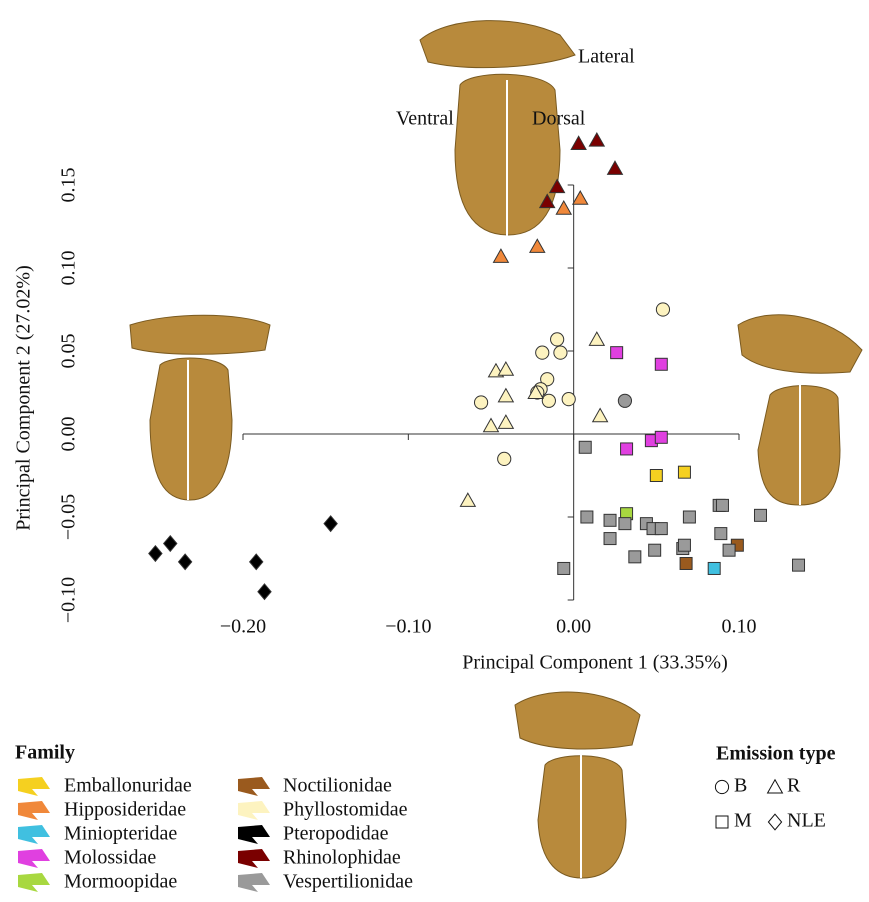 The image size is (869, 902). I want to click on legend-label: M, so click(743, 821).